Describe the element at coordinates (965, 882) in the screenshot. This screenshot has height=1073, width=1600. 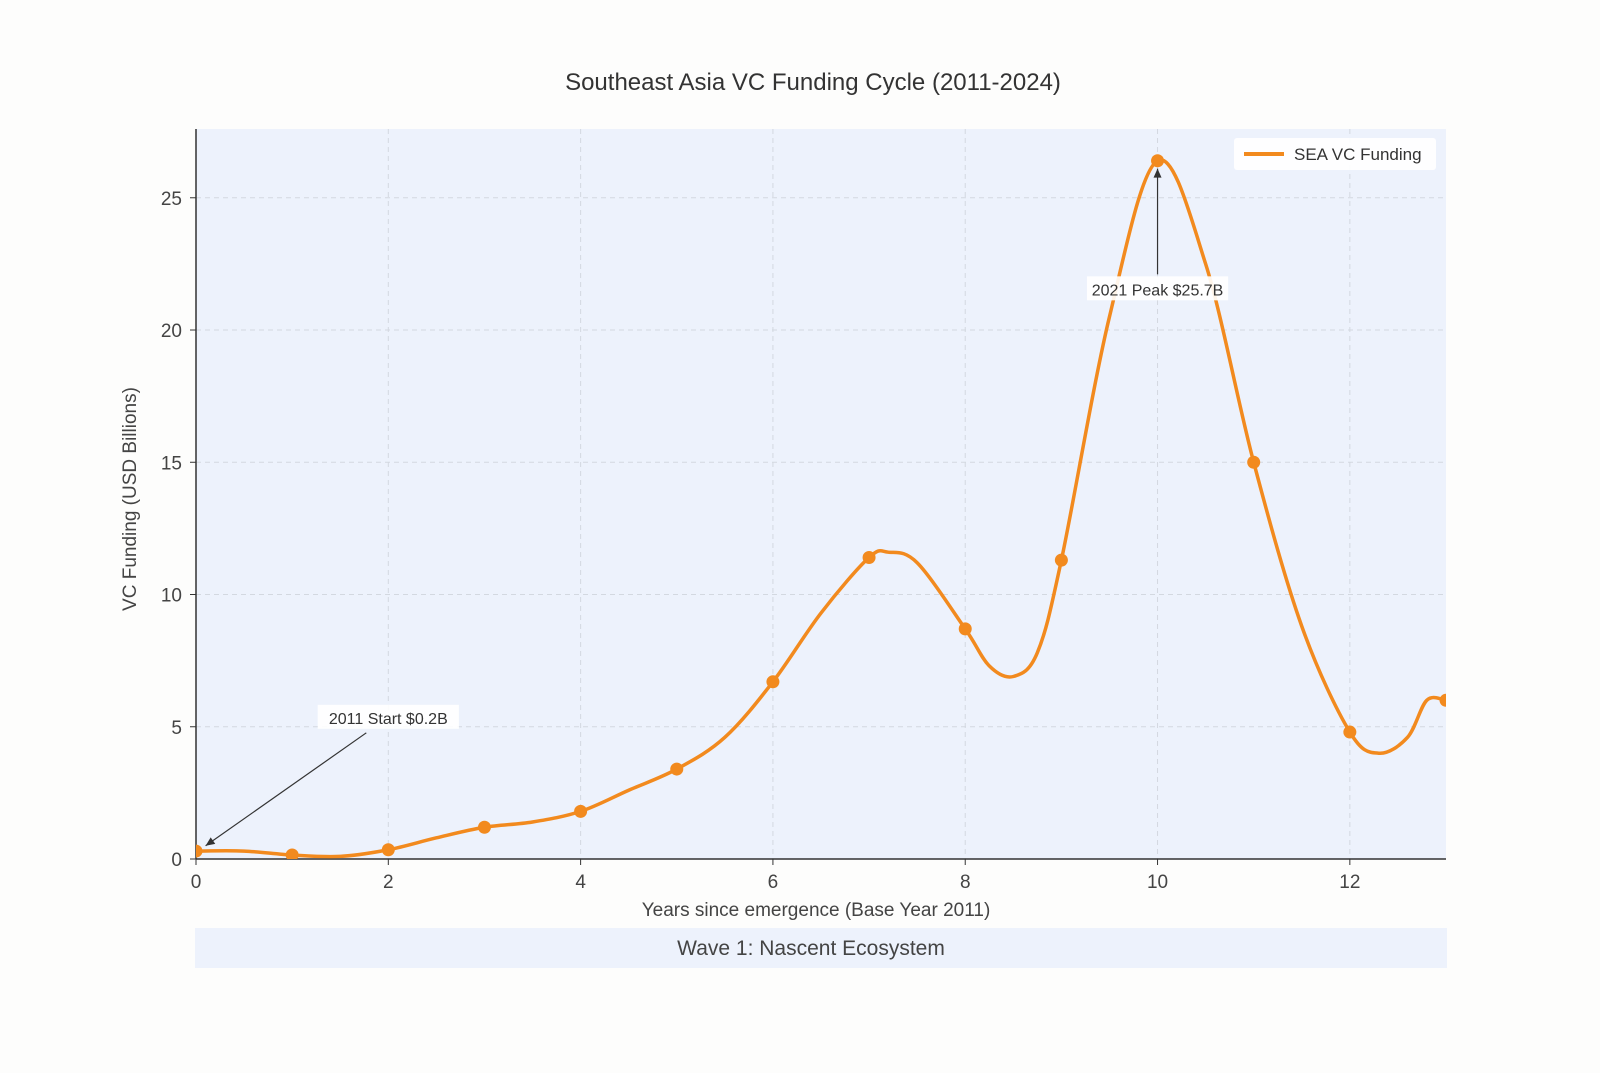
I see `x-tick-label: 8` at that location.